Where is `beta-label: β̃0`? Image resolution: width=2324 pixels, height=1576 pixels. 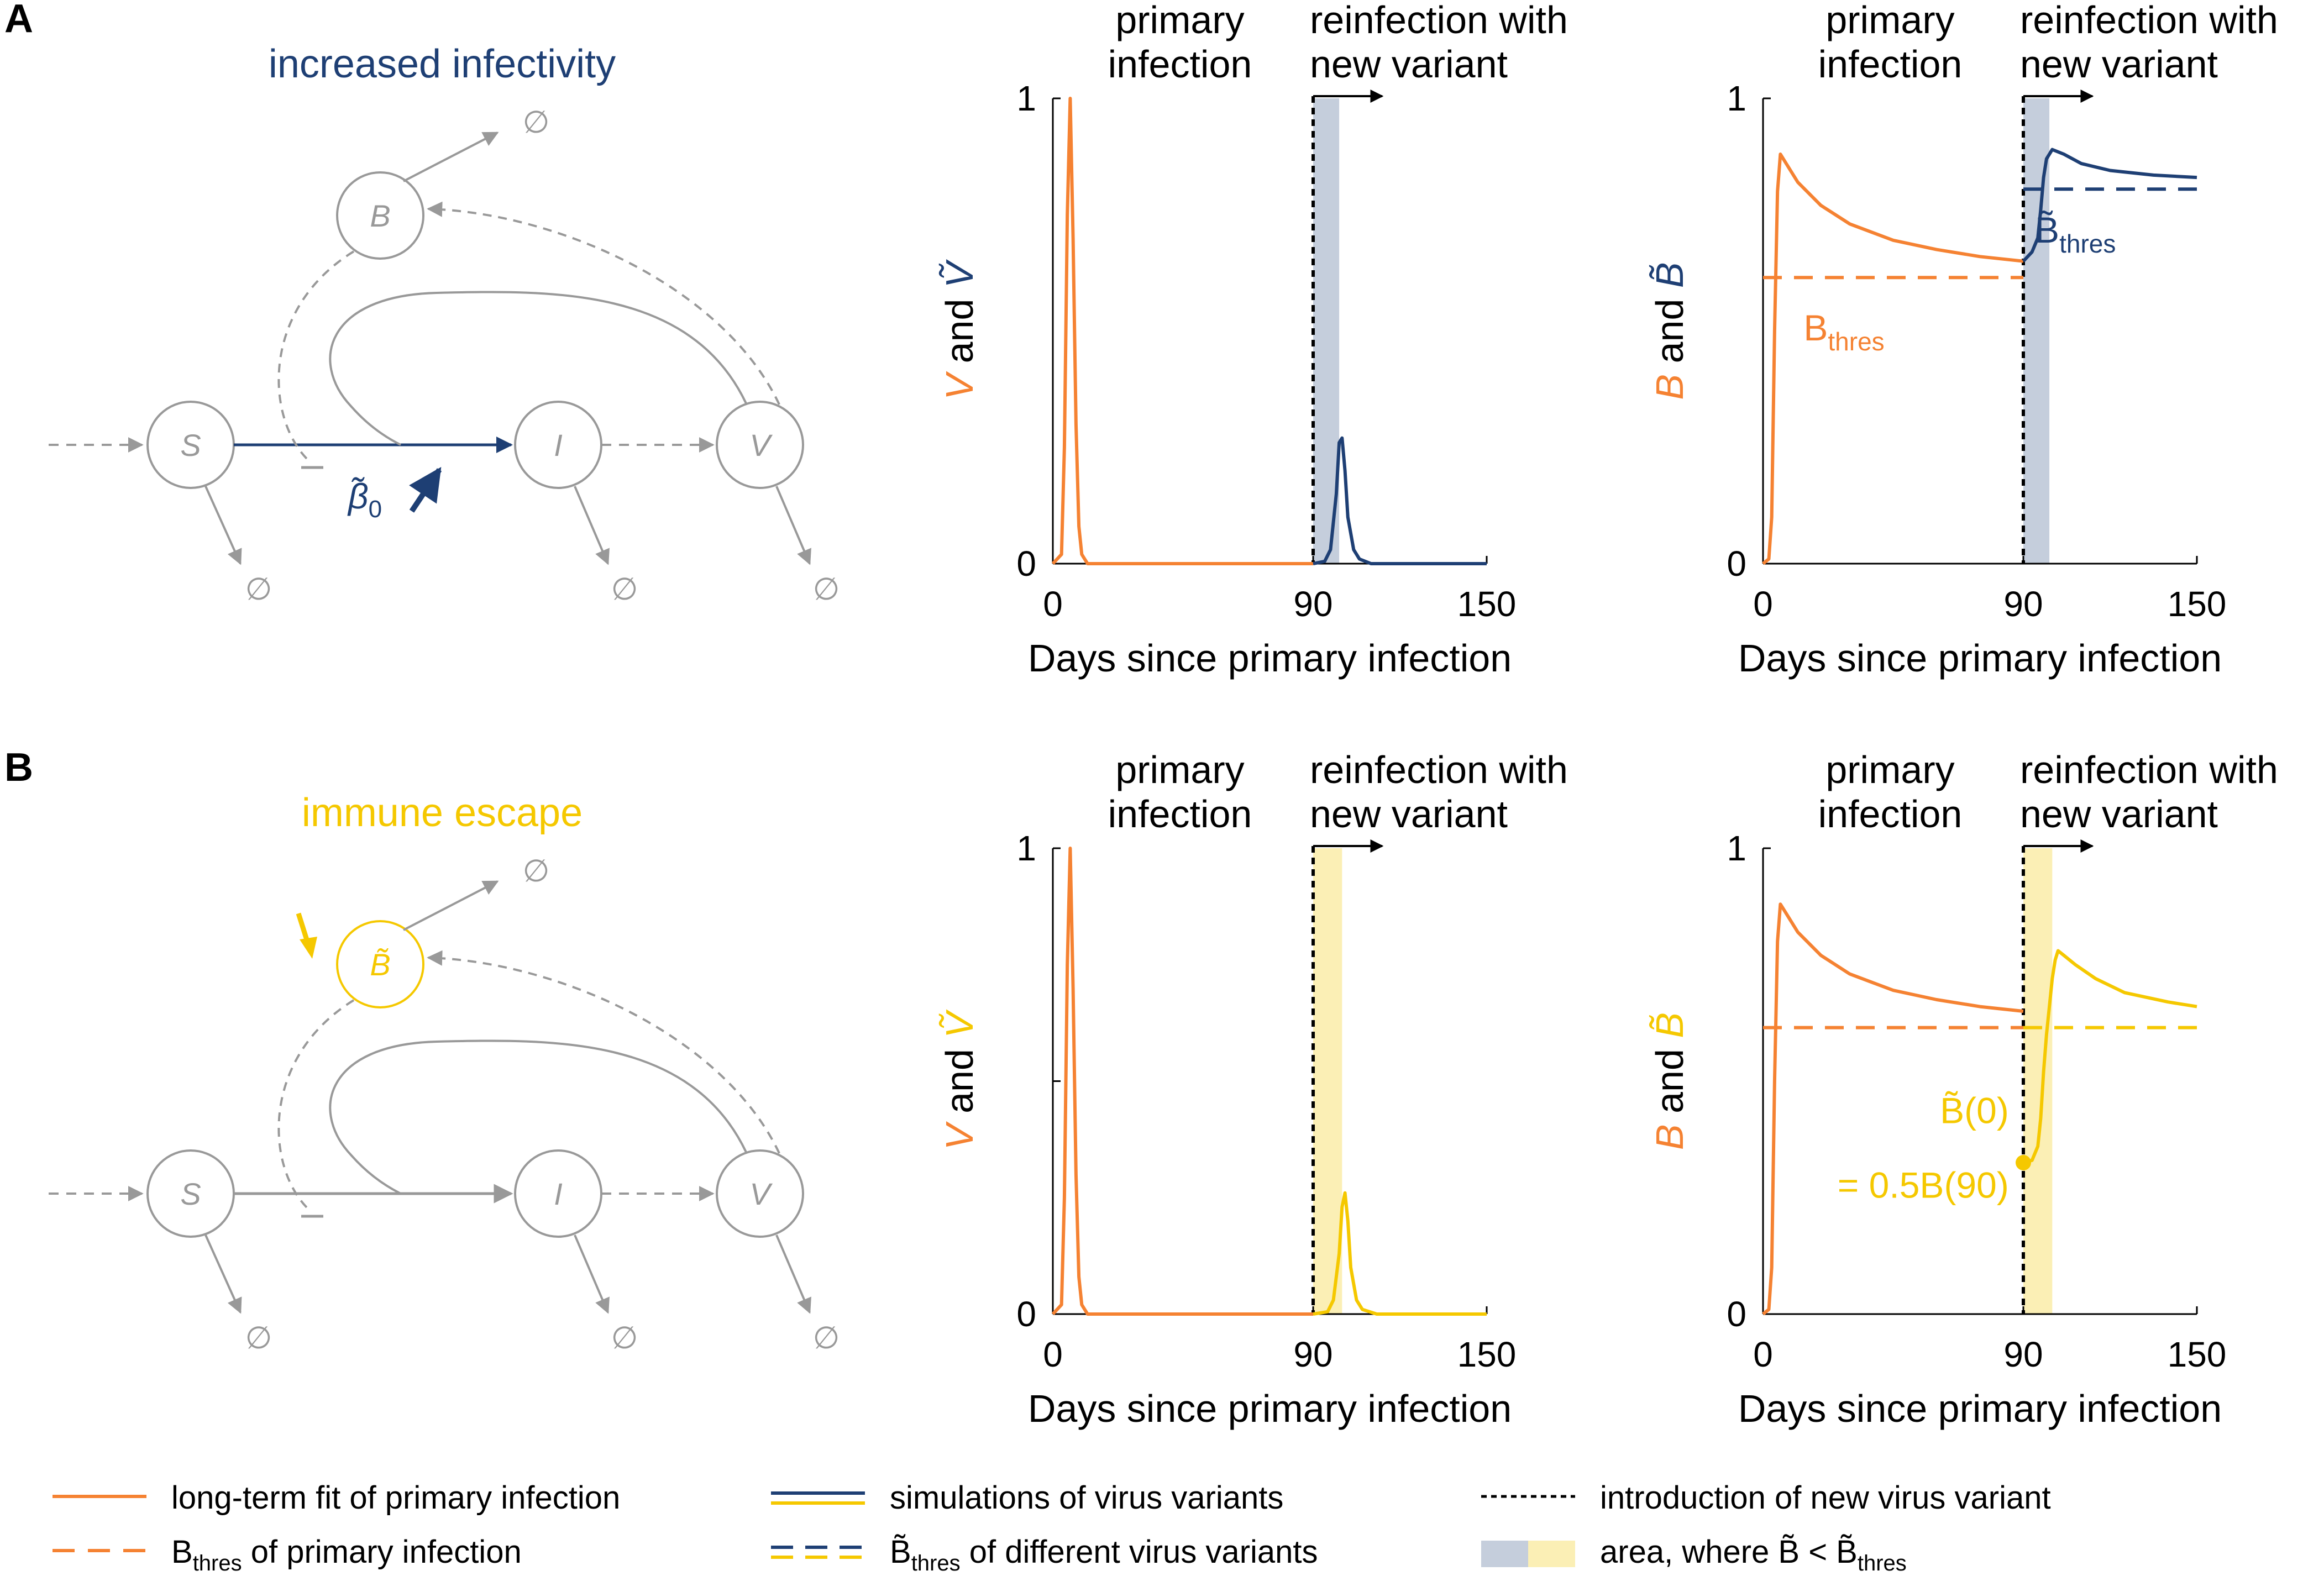 beta-label: β̃0 is located at coordinates (364, 499).